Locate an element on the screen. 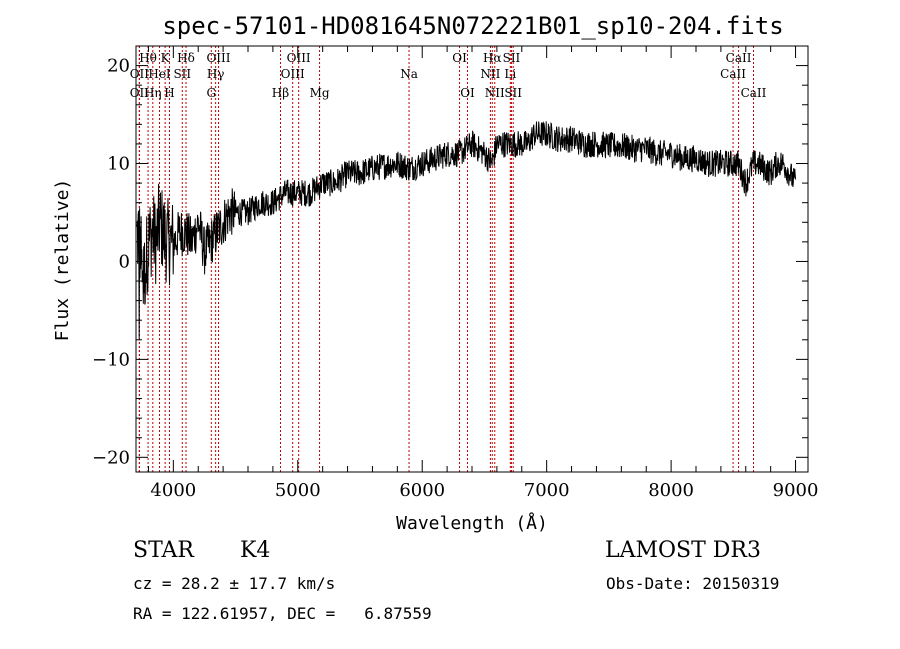 This screenshot has height=649, width=900. line-label-23: Li is located at coordinates (510, 74).